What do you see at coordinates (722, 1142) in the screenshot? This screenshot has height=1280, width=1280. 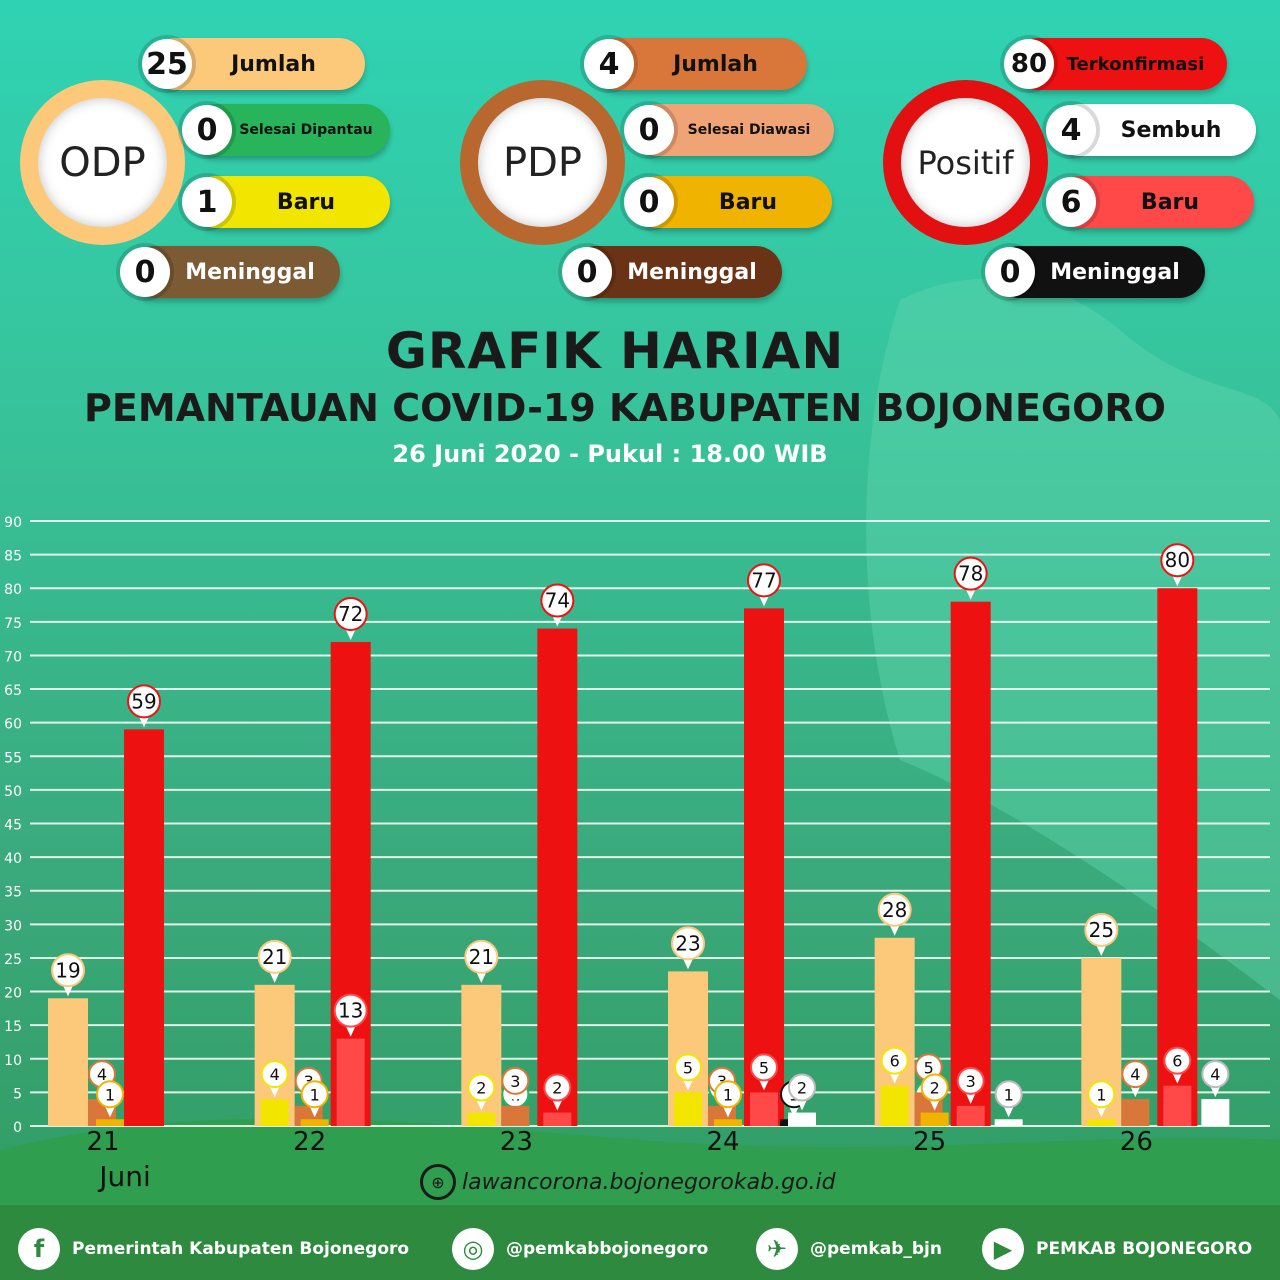 I see `x-tick-label: 24` at bounding box center [722, 1142].